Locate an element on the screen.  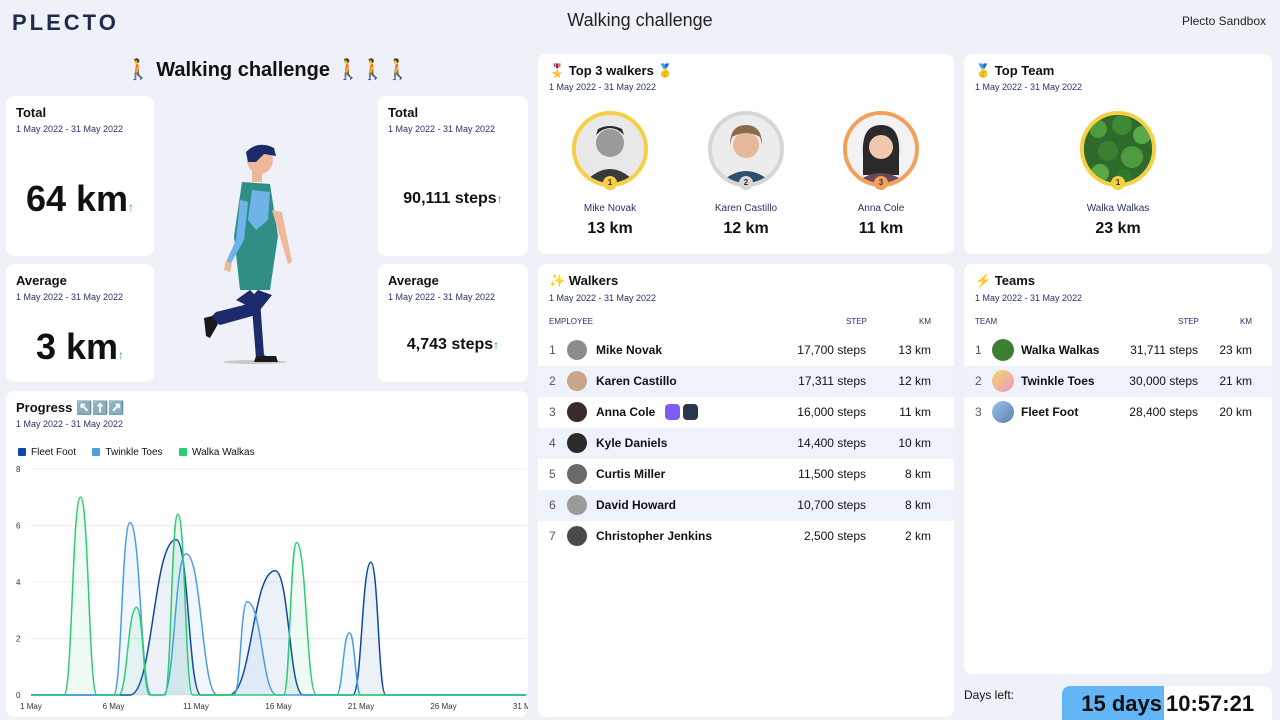
card-title: 🥇 Top Team is located at coordinates (1015, 70).